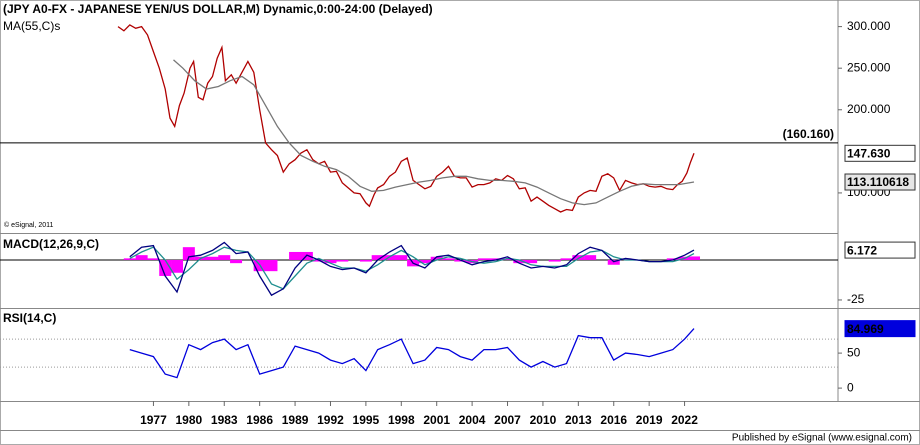 This screenshot has width=920, height=445. I want to click on y-tick-label: 200.000, so click(869, 109).